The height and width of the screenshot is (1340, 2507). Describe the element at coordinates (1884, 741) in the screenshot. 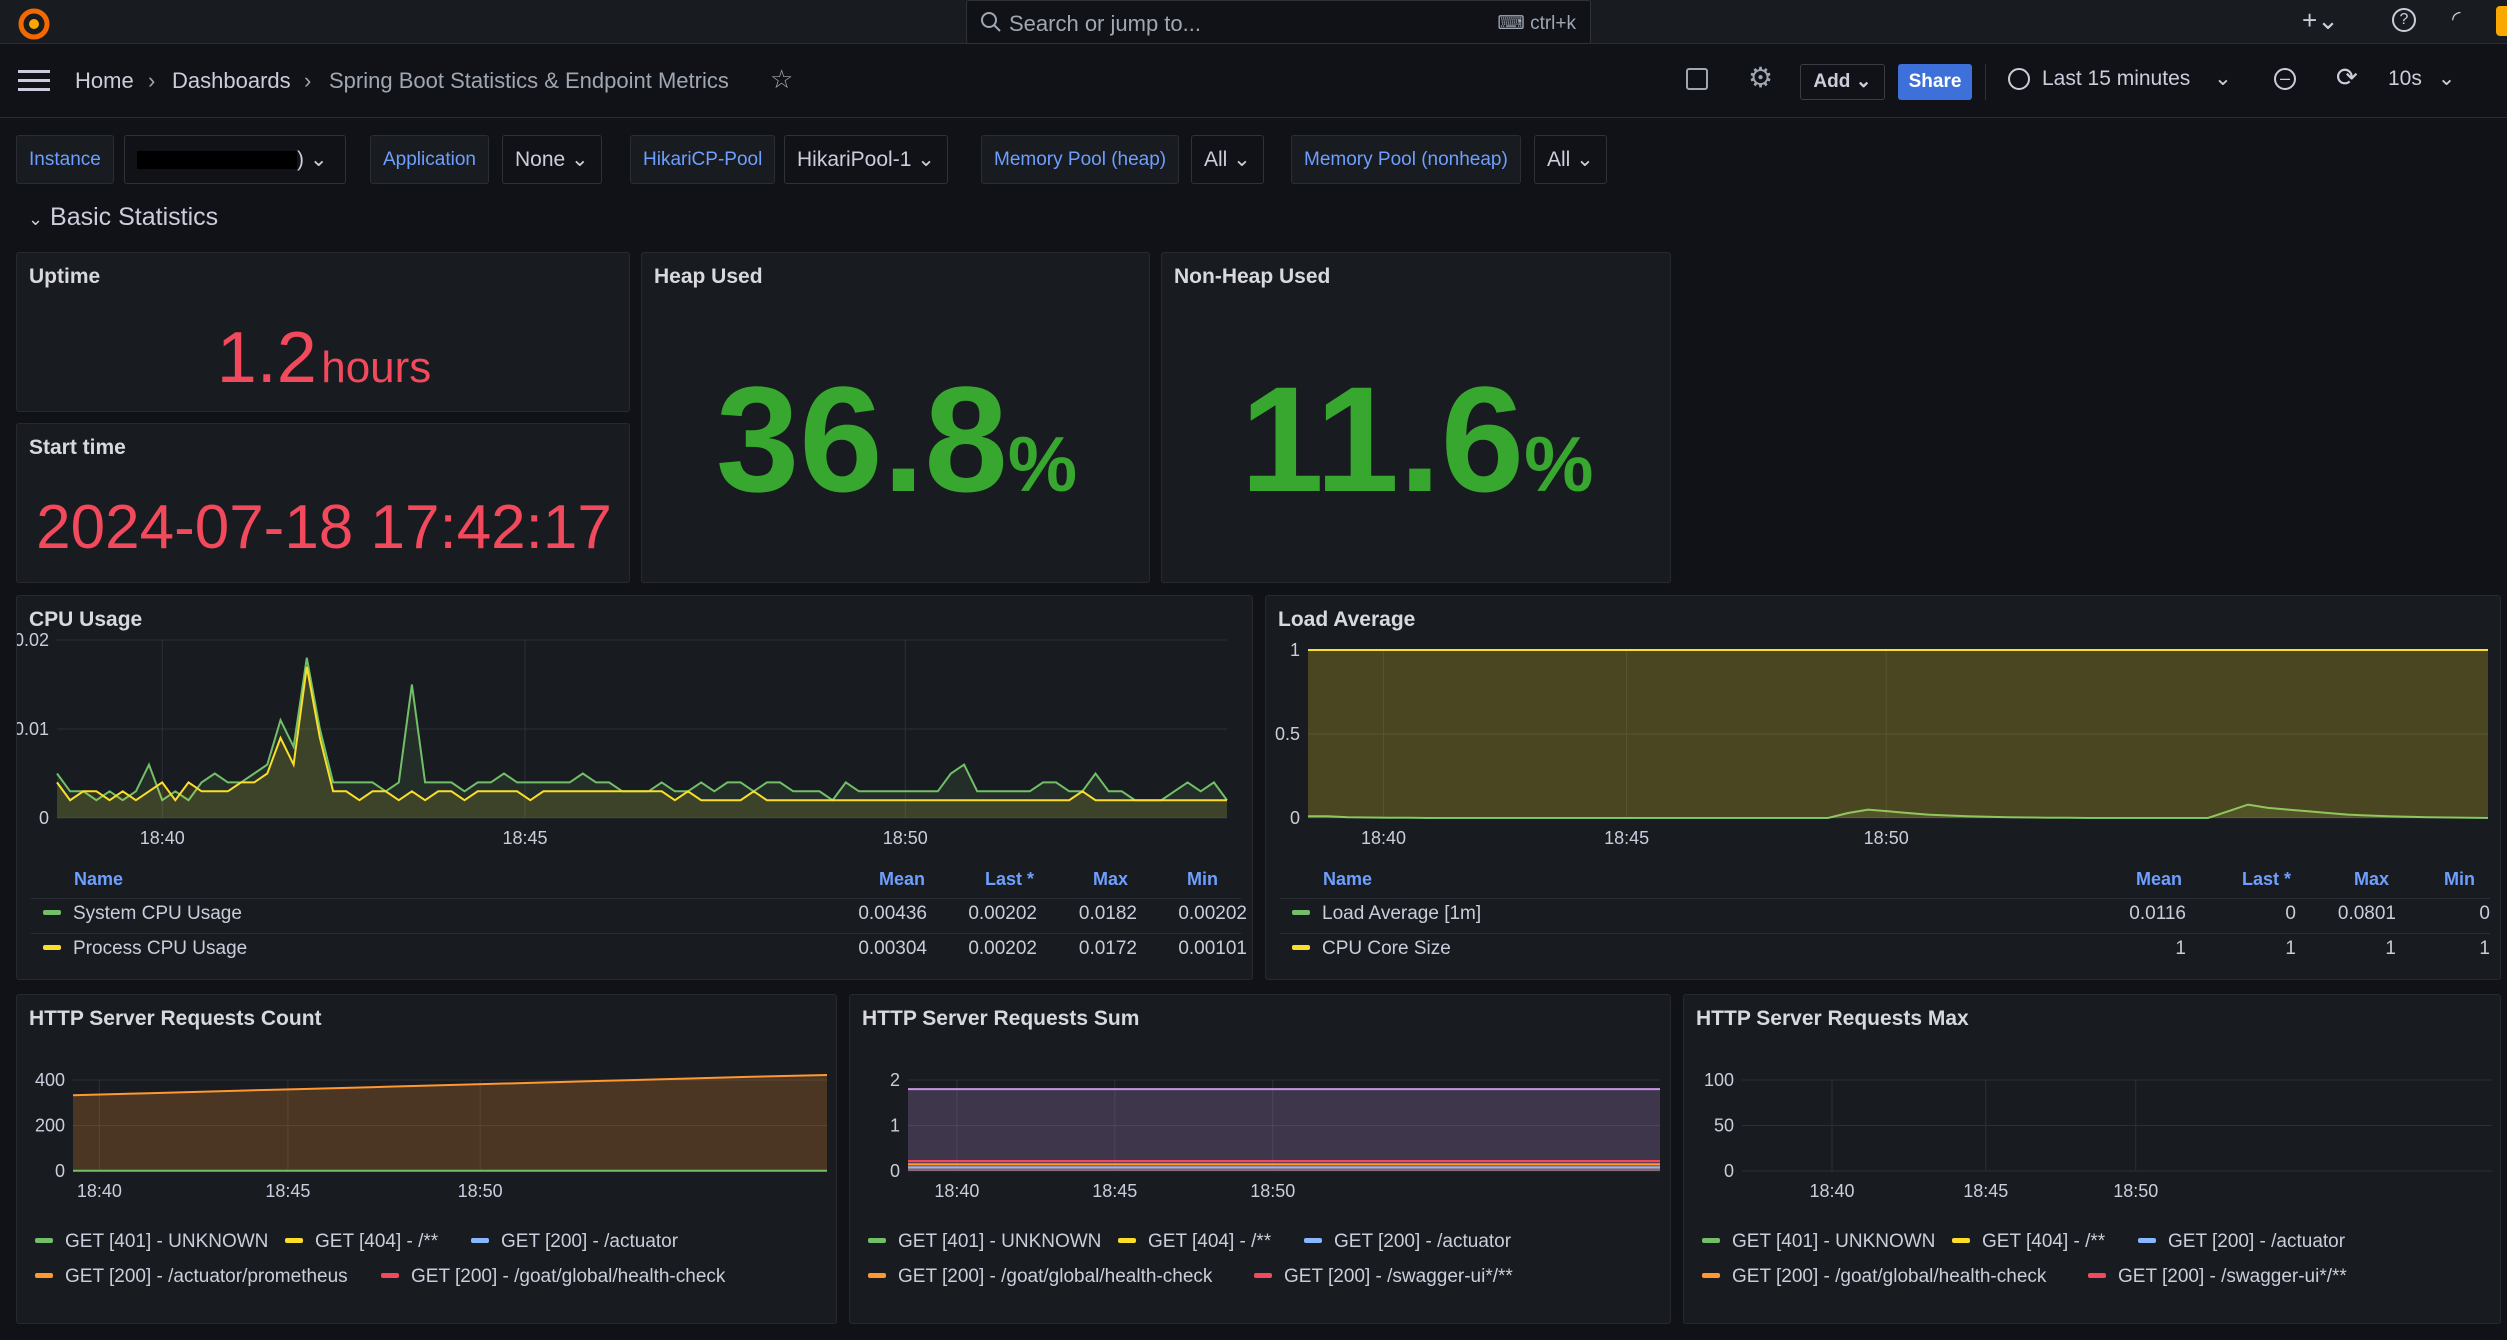

I see `load-average-chart: 0 0.5 1 18:40 18:45 18:50` at that location.